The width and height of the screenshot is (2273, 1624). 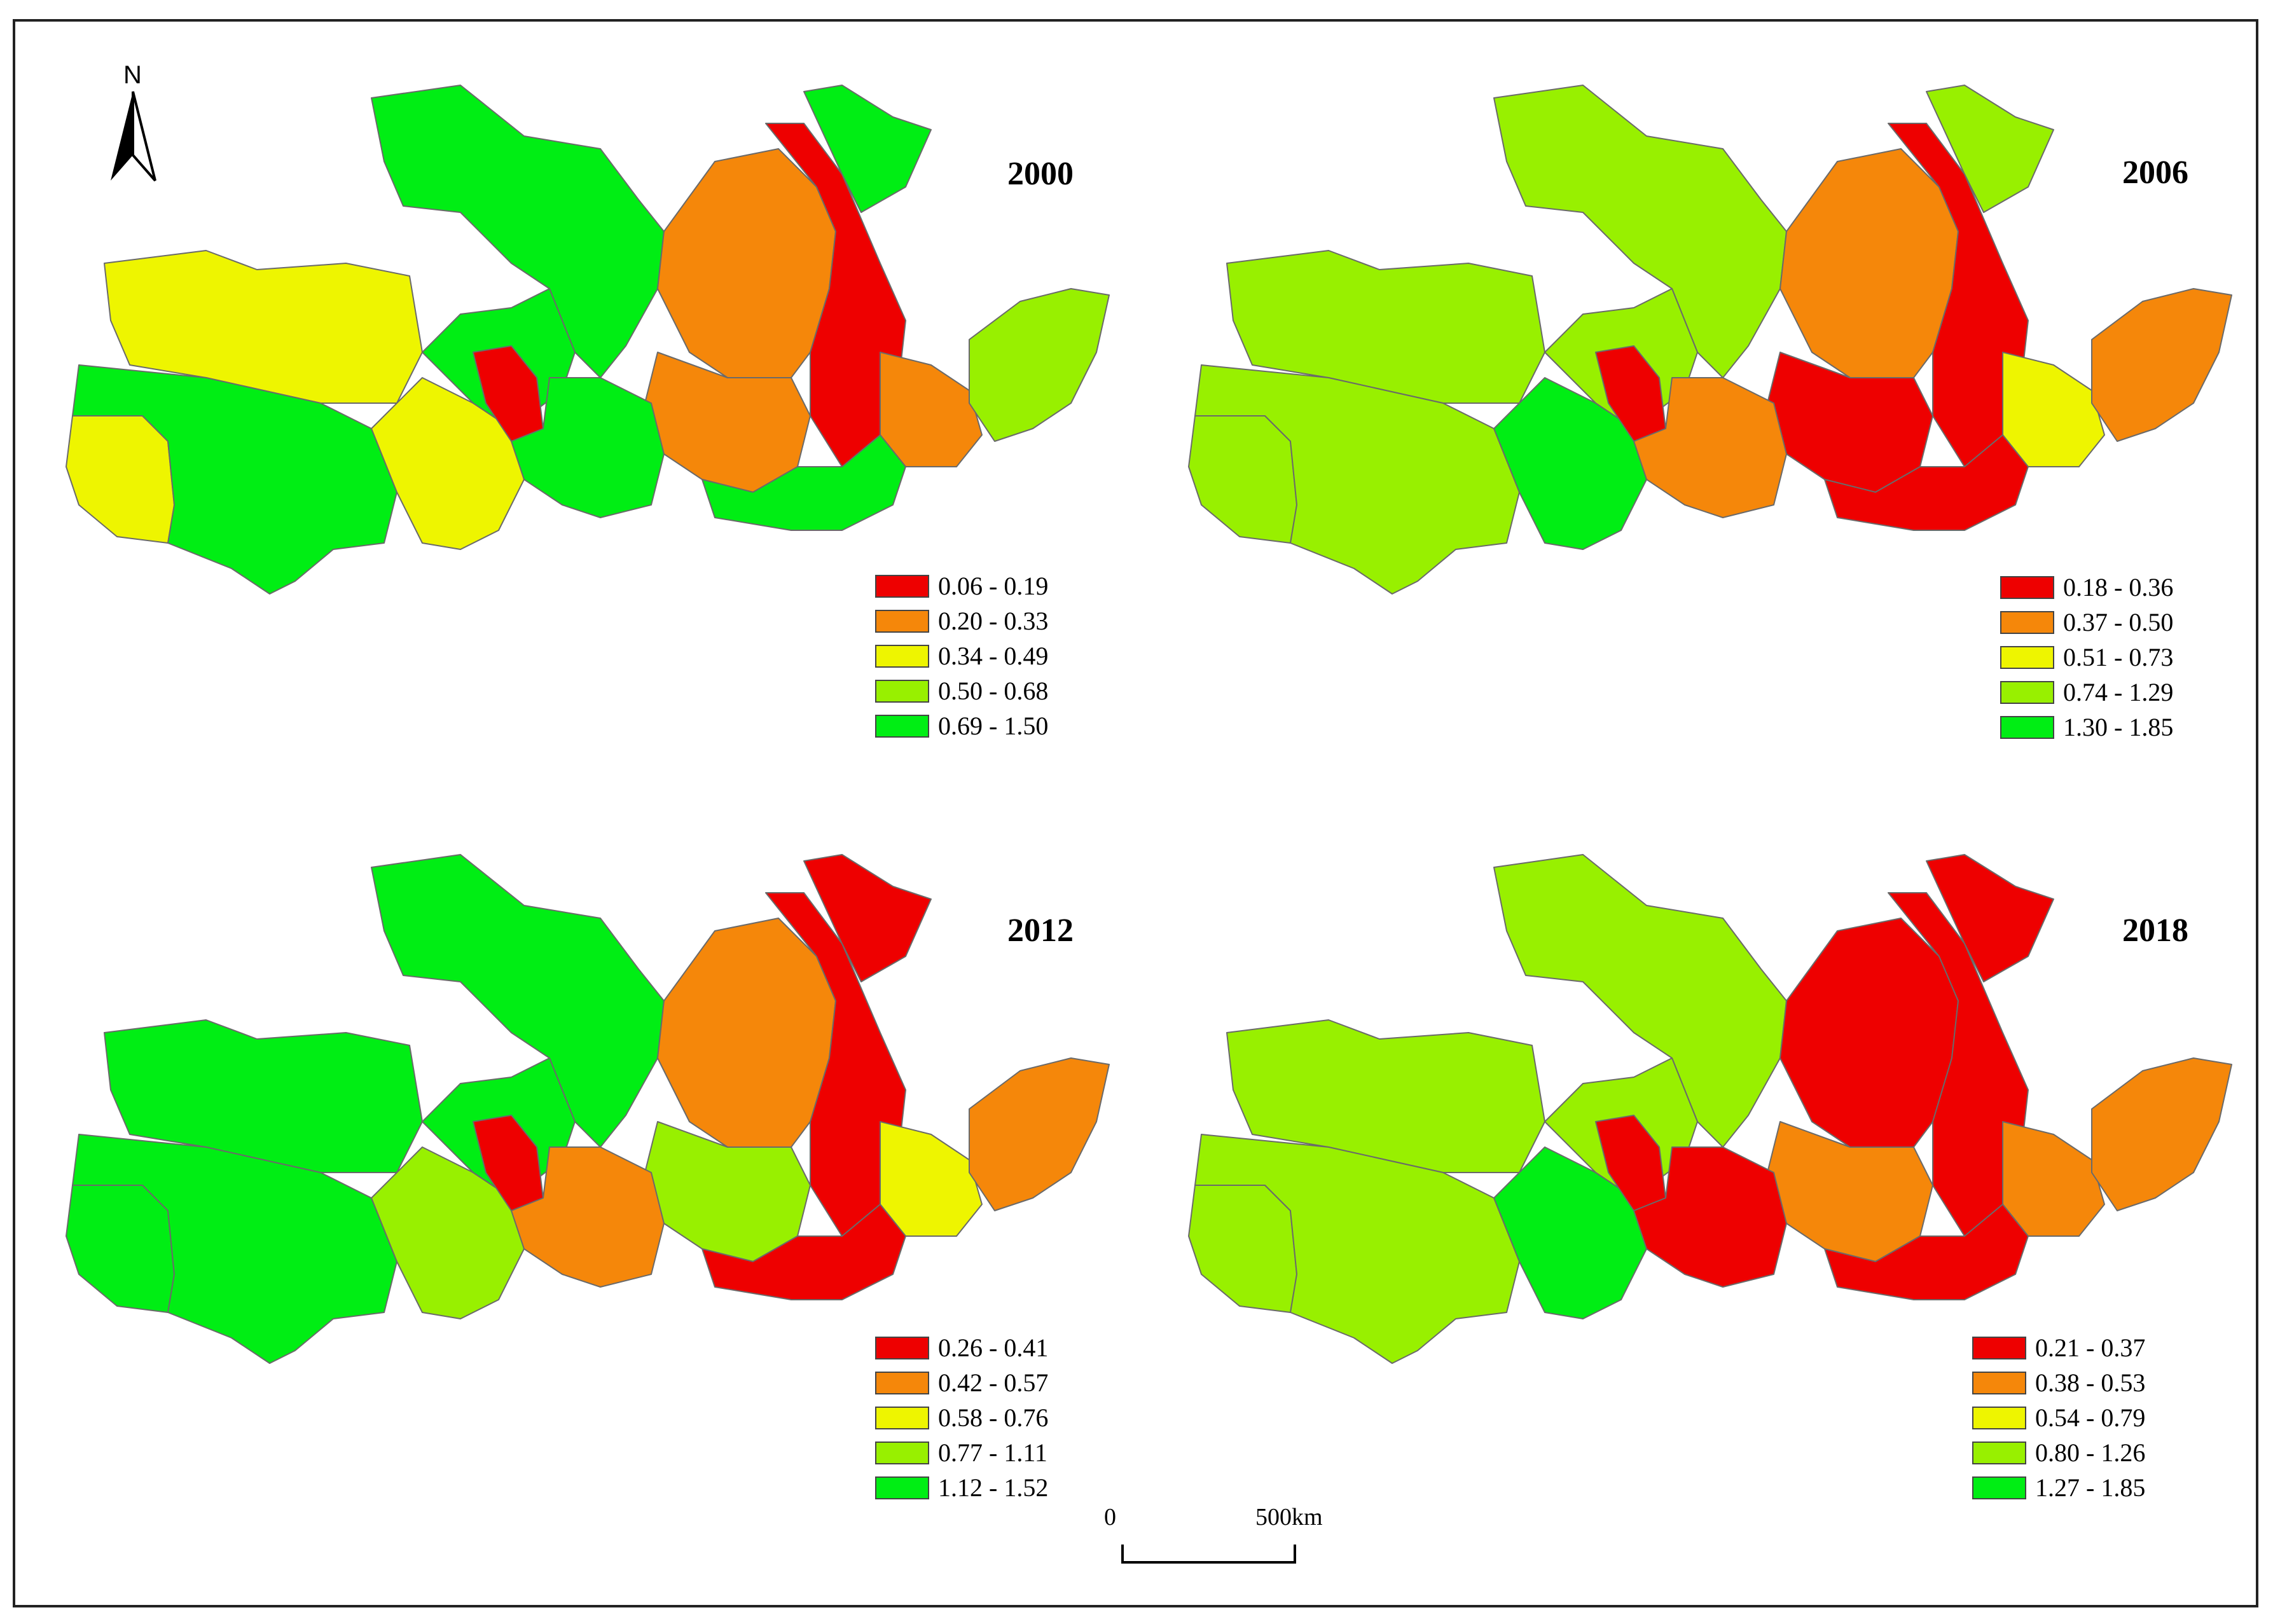 What do you see at coordinates (2118, 657) in the screenshot?
I see `legend-label: 0.51 - 0.73` at bounding box center [2118, 657].